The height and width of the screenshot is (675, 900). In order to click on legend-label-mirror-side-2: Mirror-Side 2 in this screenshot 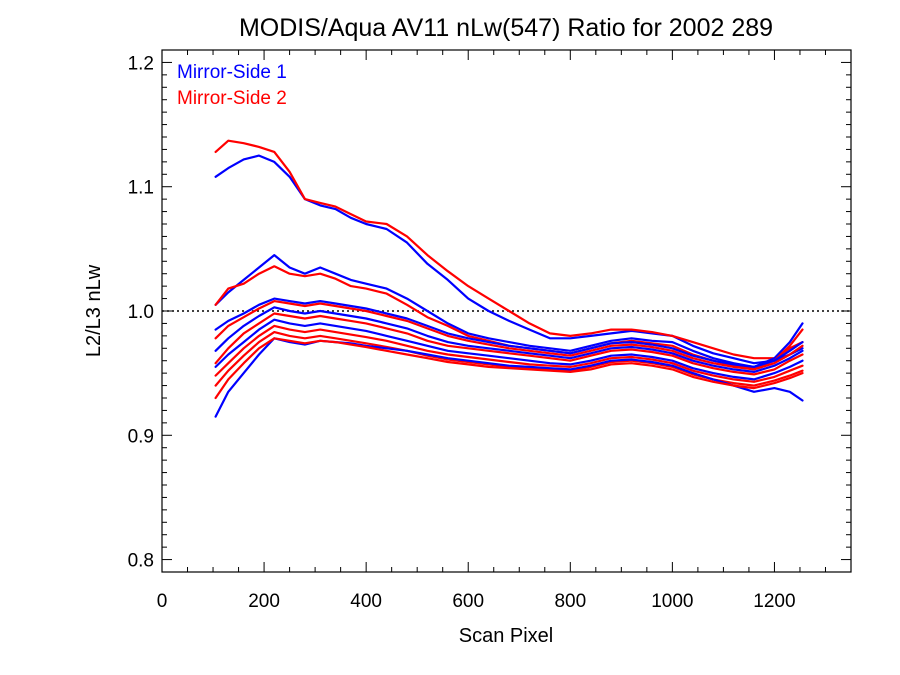, I will do `click(232, 98)`.